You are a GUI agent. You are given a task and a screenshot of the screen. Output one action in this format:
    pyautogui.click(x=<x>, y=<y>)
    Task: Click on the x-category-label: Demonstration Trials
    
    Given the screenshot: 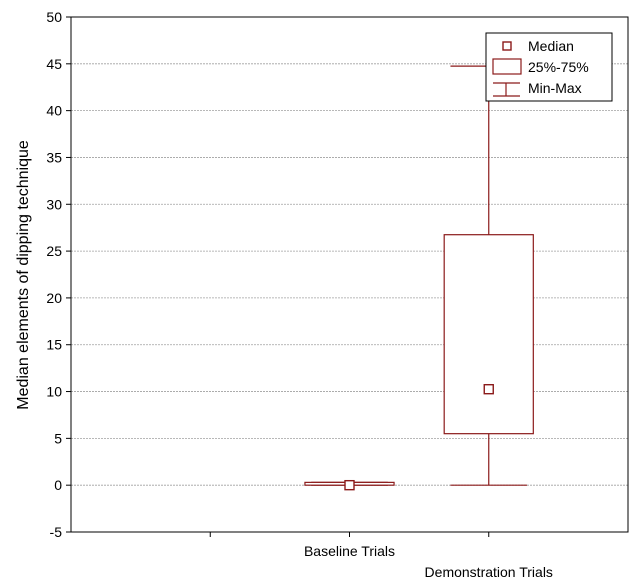 What is the action you would take?
    pyautogui.click(x=489, y=571)
    